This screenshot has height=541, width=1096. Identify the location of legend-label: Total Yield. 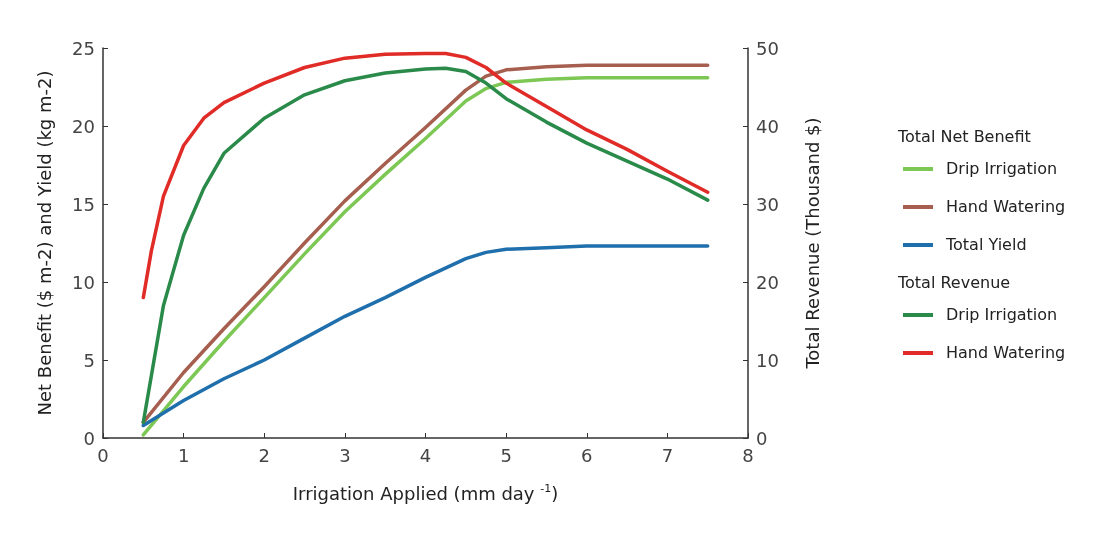
(986, 244).